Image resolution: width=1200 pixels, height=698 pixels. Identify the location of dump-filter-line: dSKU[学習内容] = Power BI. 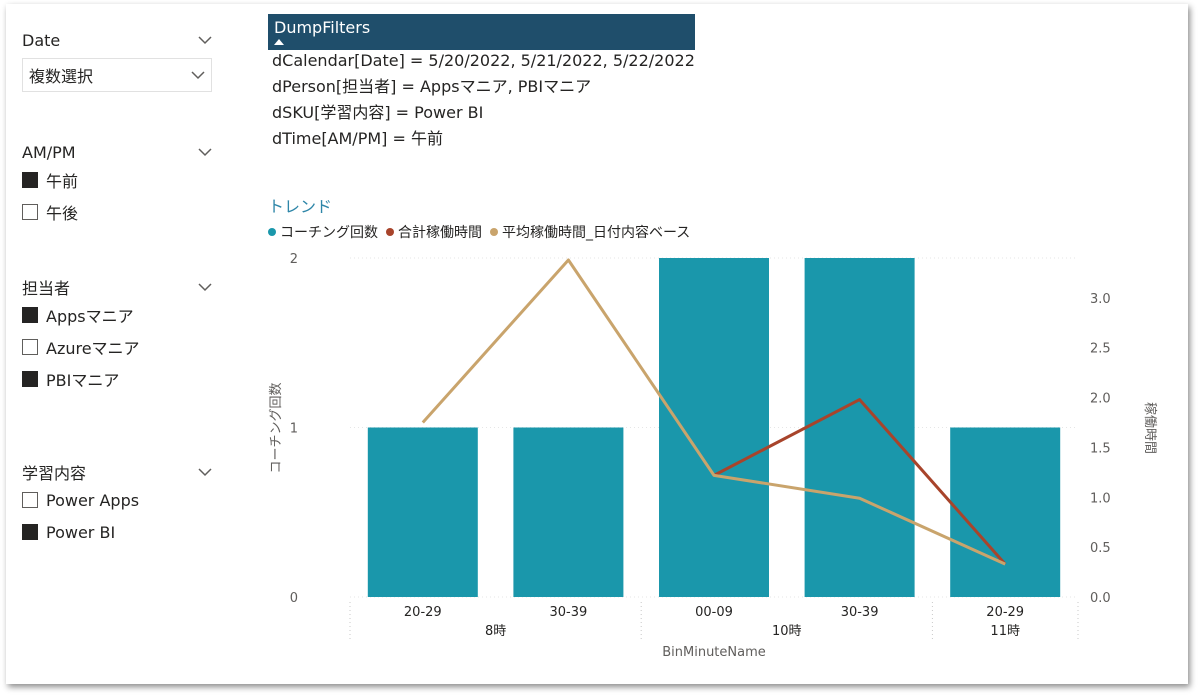
(378, 112).